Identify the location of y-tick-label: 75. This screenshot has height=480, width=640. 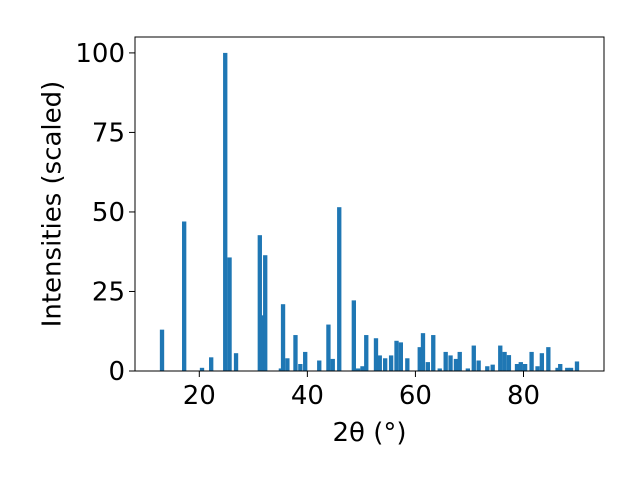
(108, 133).